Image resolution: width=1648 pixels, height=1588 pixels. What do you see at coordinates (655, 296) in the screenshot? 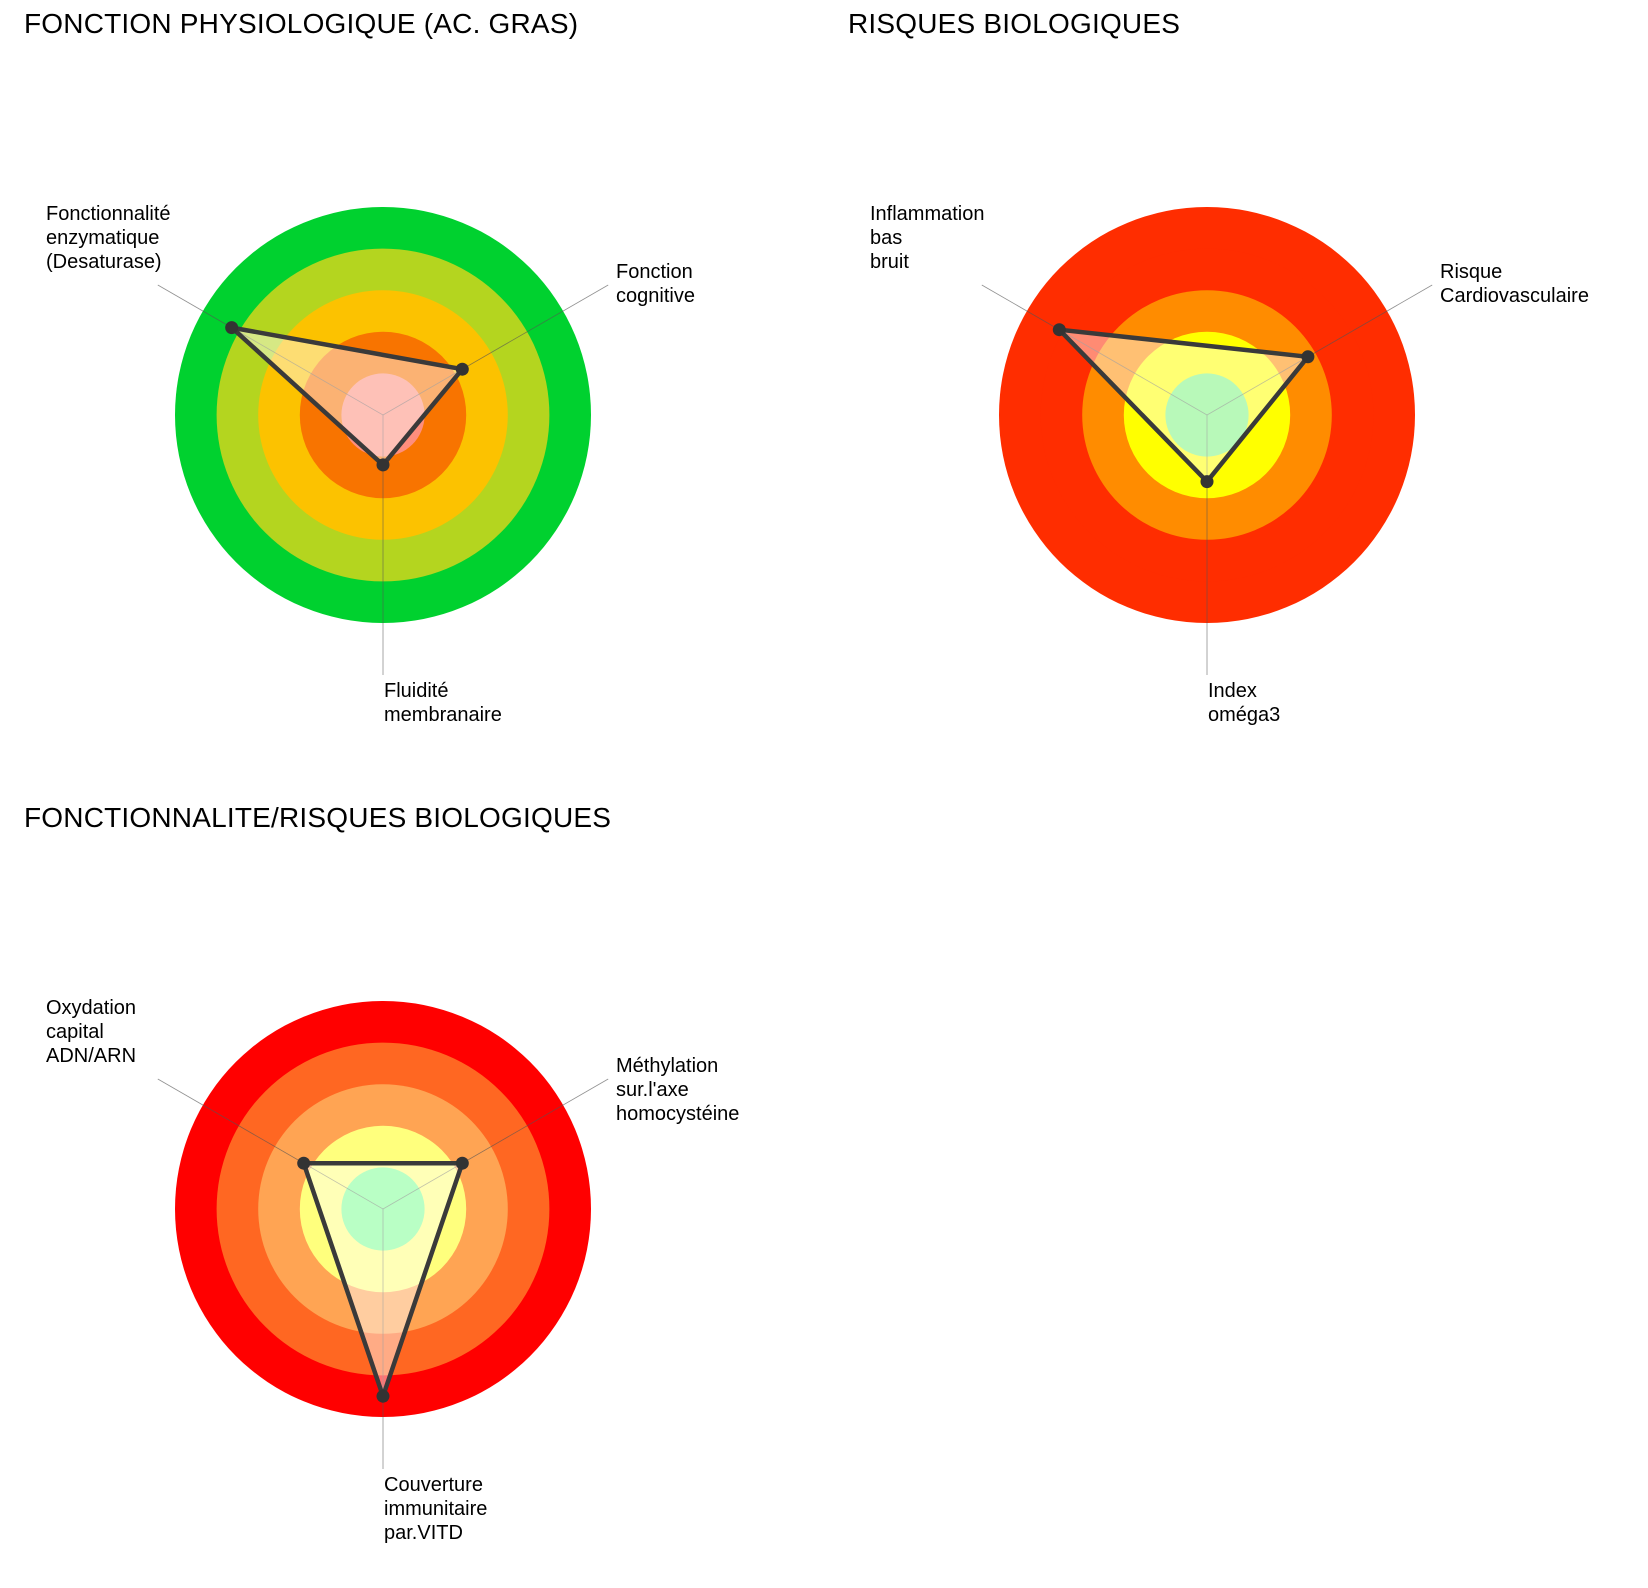
I see `axis-label-line: cognitive` at bounding box center [655, 296].